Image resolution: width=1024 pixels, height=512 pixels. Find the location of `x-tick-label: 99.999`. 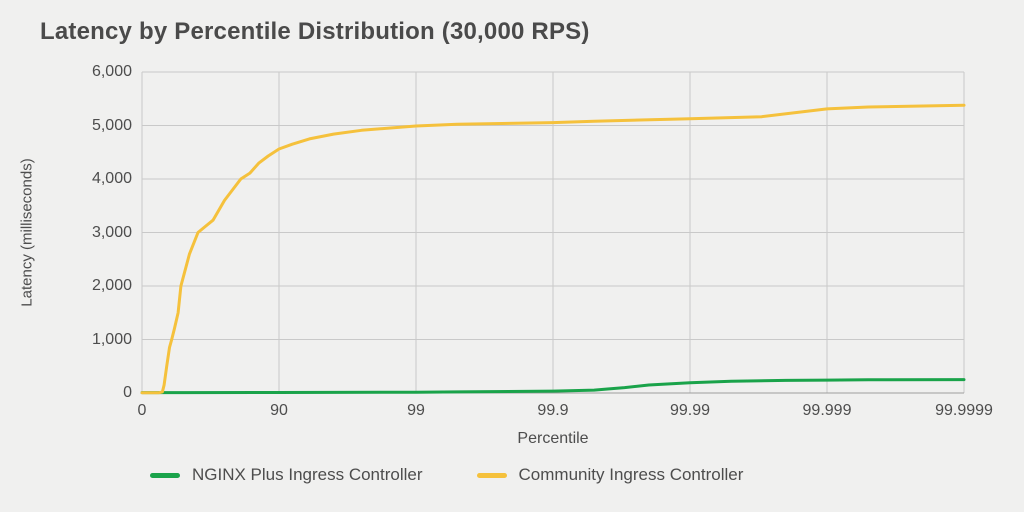

x-tick-label: 99.999 is located at coordinates (827, 410).